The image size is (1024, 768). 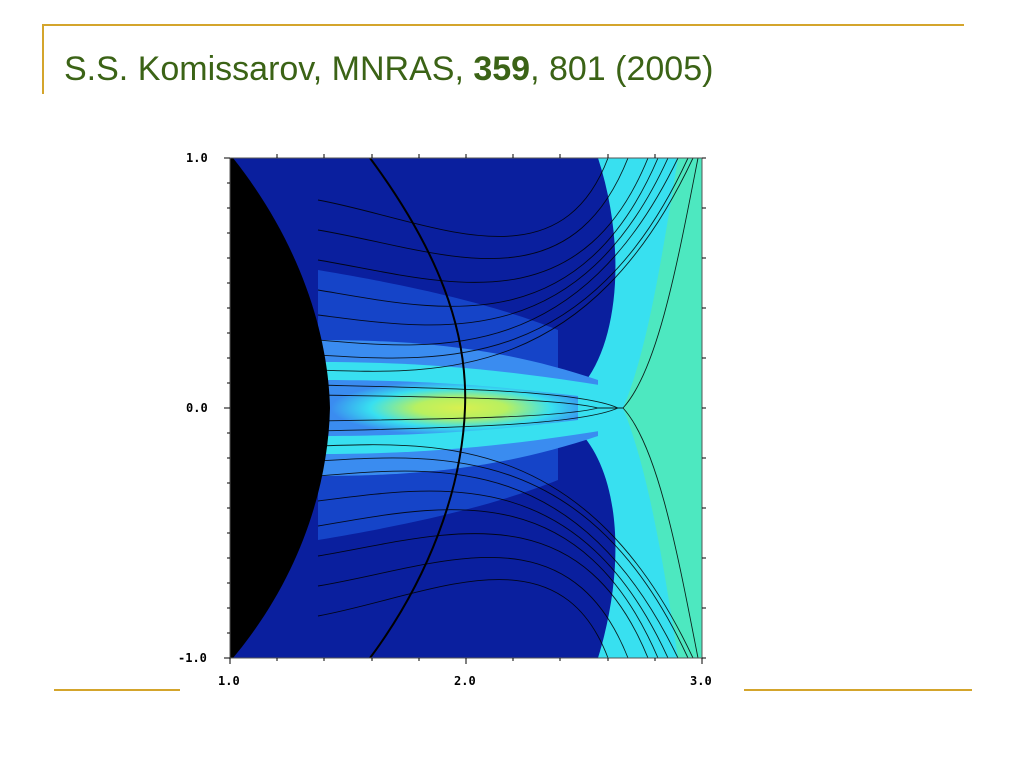 I want to click on bottom-ticks, so click(x=466, y=661).